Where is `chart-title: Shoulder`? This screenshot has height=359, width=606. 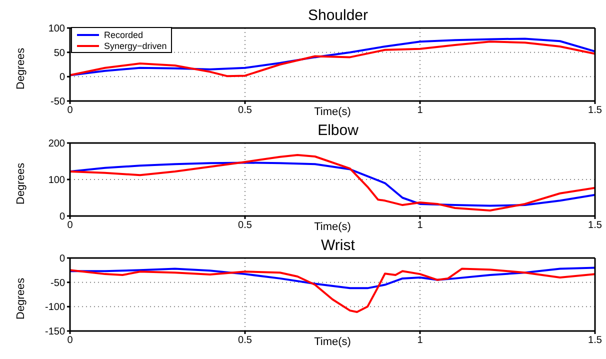 chart-title: Shoulder is located at coordinates (338, 15).